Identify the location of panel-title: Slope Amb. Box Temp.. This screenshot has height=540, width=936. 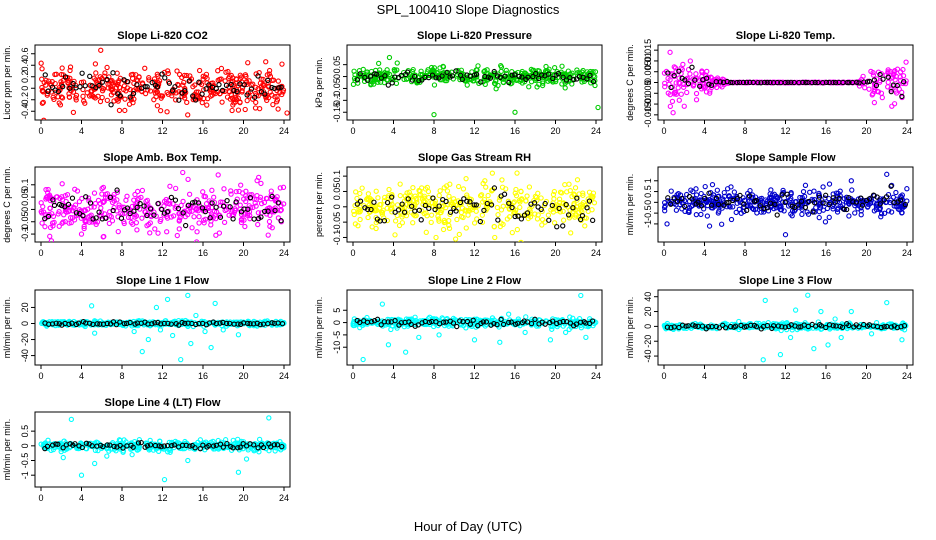
(162, 158).